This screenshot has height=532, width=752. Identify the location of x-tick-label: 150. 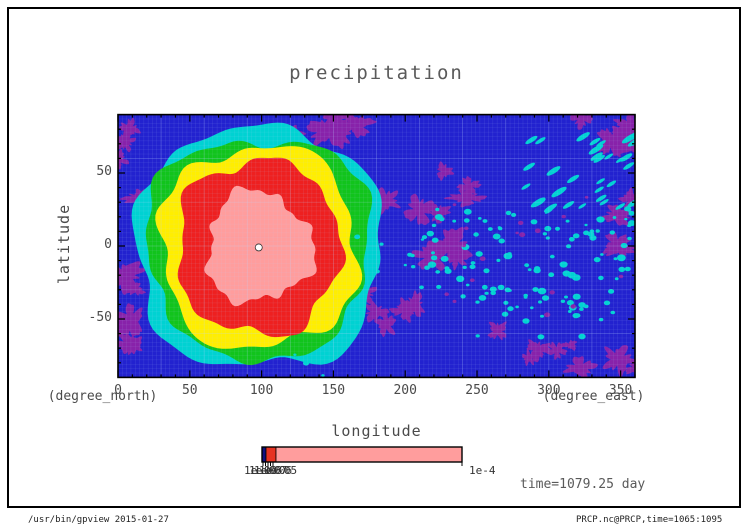
(333, 390).